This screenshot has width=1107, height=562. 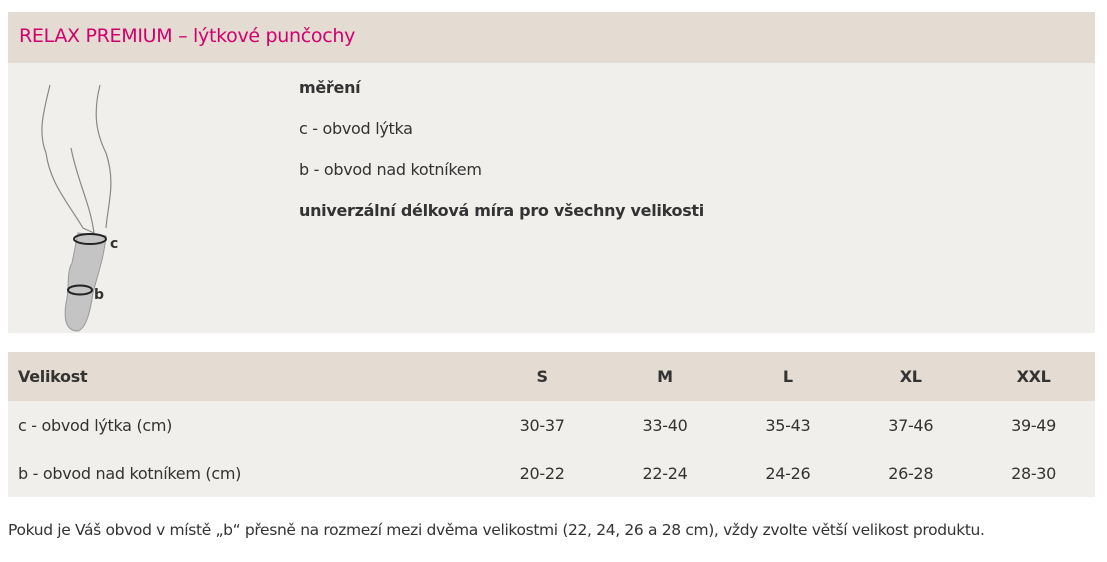 What do you see at coordinates (911, 425) in the screenshot?
I see `cell: 37-46` at bounding box center [911, 425].